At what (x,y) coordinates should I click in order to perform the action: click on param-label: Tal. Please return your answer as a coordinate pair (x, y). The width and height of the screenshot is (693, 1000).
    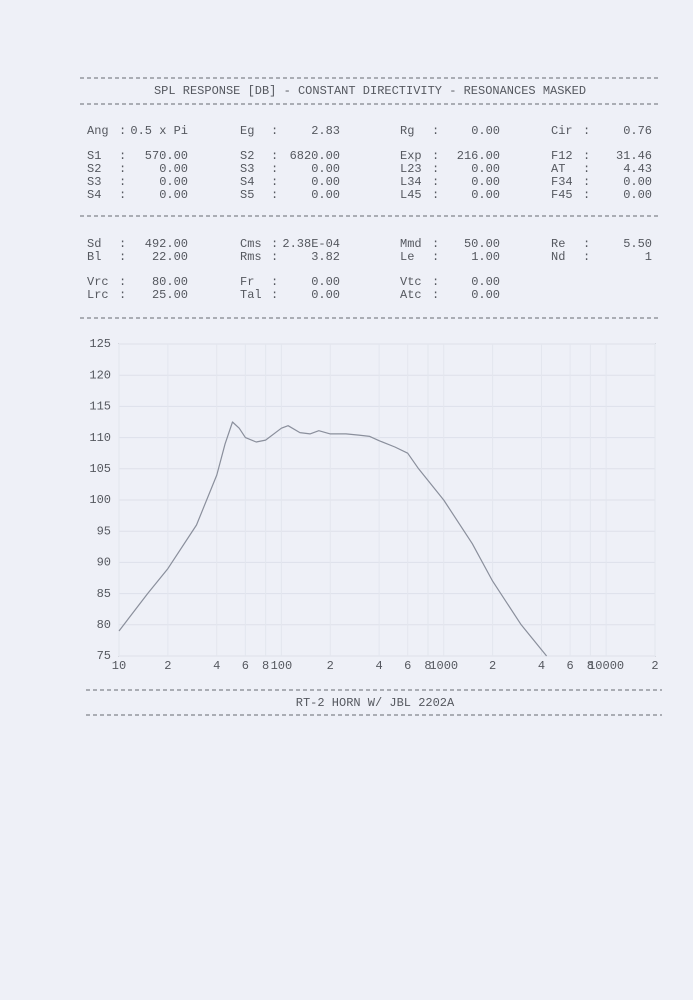
    Looking at the image, I should click on (251, 295).